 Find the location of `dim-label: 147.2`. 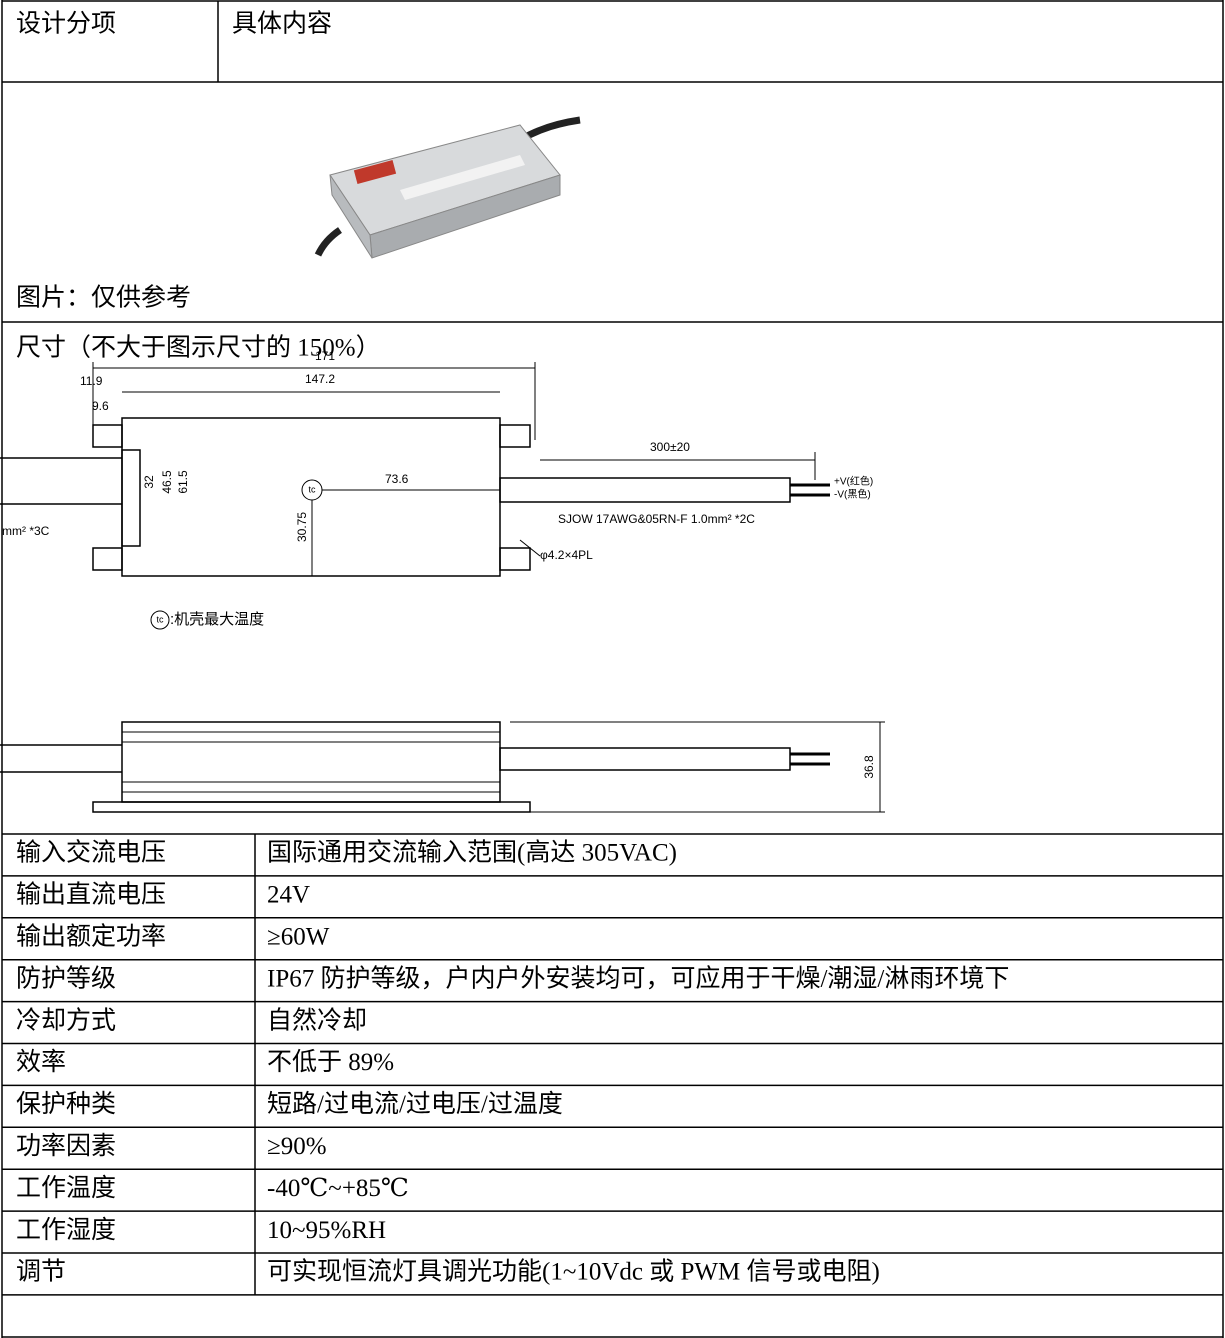

dim-label: 147.2 is located at coordinates (320, 379).